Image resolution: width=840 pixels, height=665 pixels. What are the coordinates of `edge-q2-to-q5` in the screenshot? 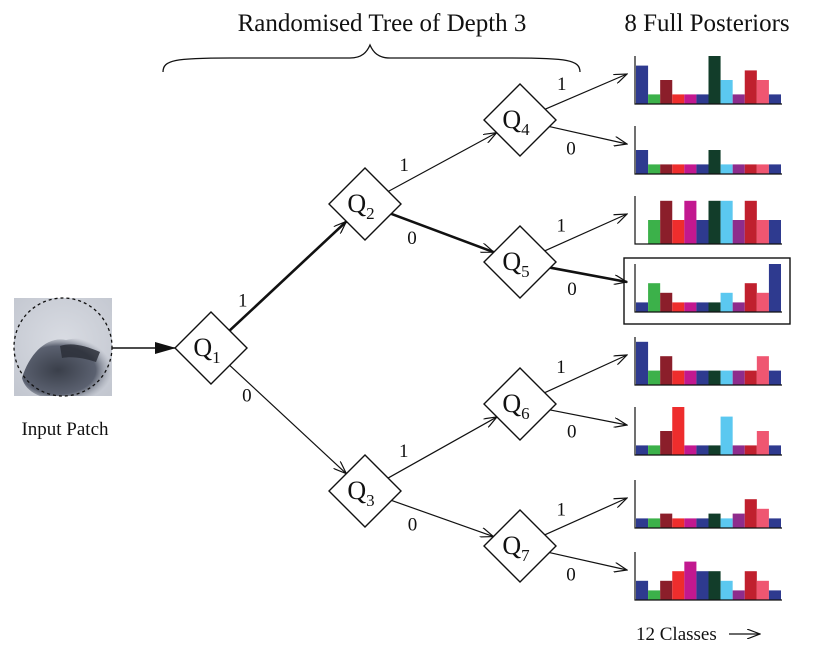 It's located at (442, 233).